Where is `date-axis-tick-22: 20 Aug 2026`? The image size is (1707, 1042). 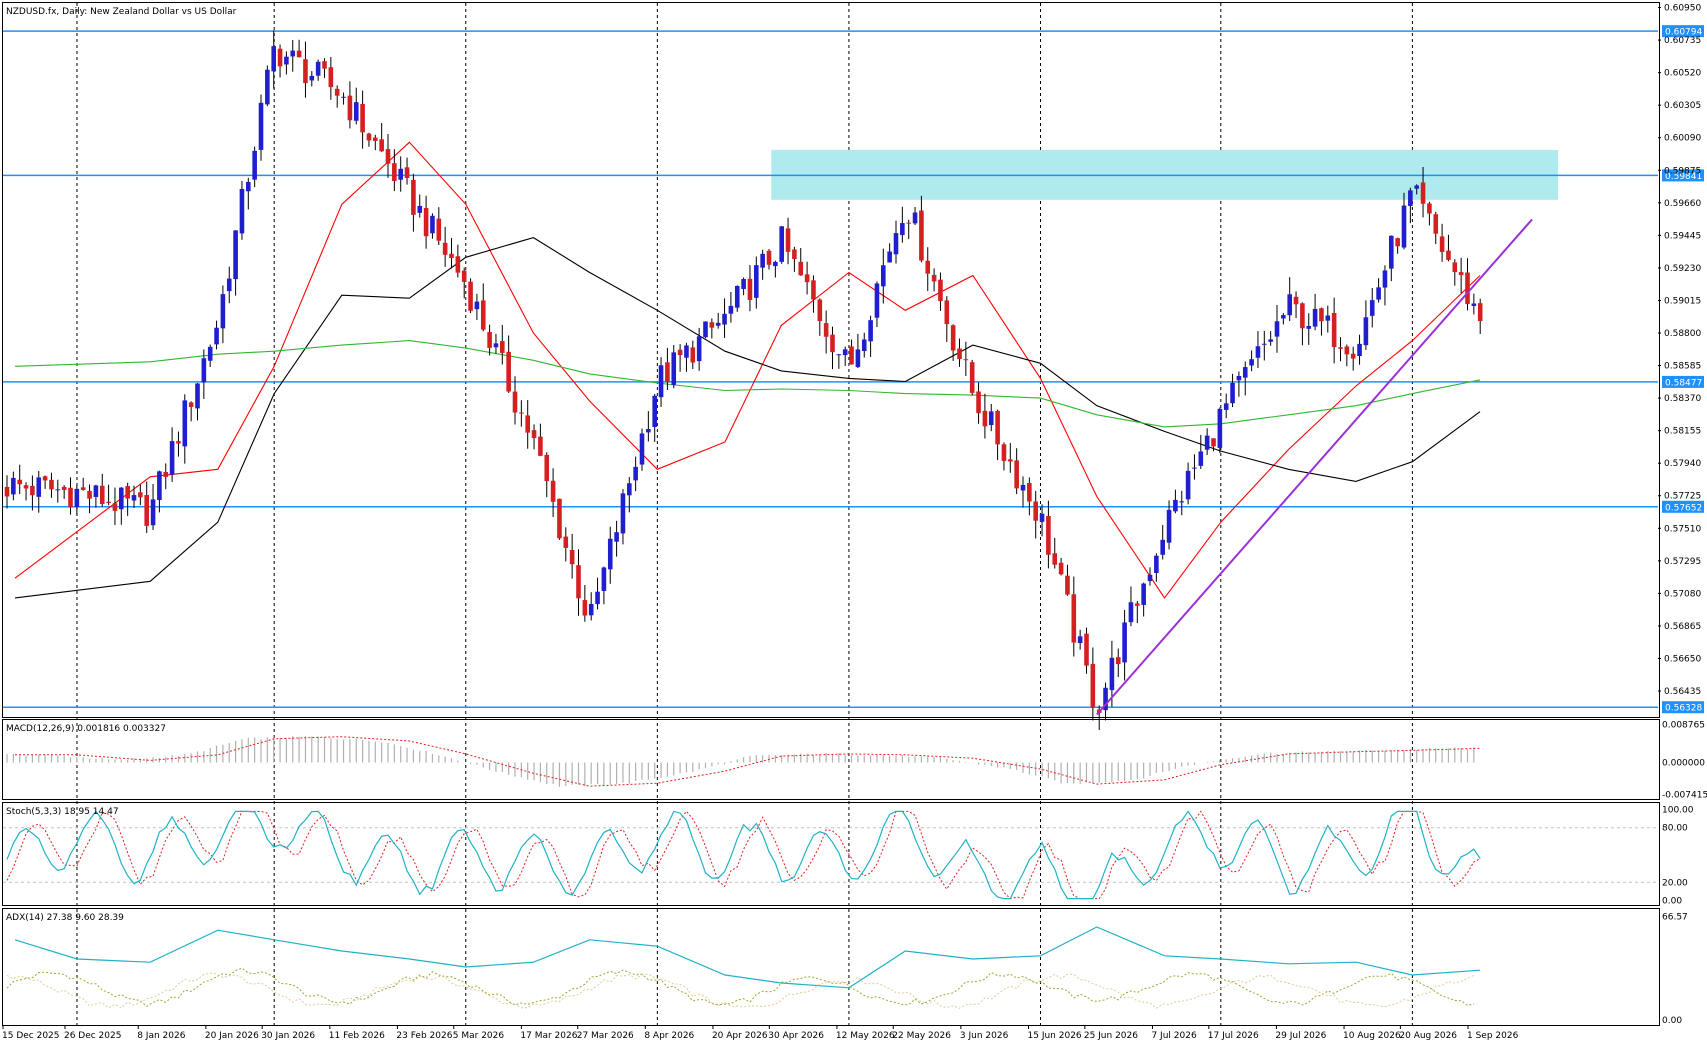 date-axis-tick-22: 20 Aug 2026 is located at coordinates (1428, 1036).